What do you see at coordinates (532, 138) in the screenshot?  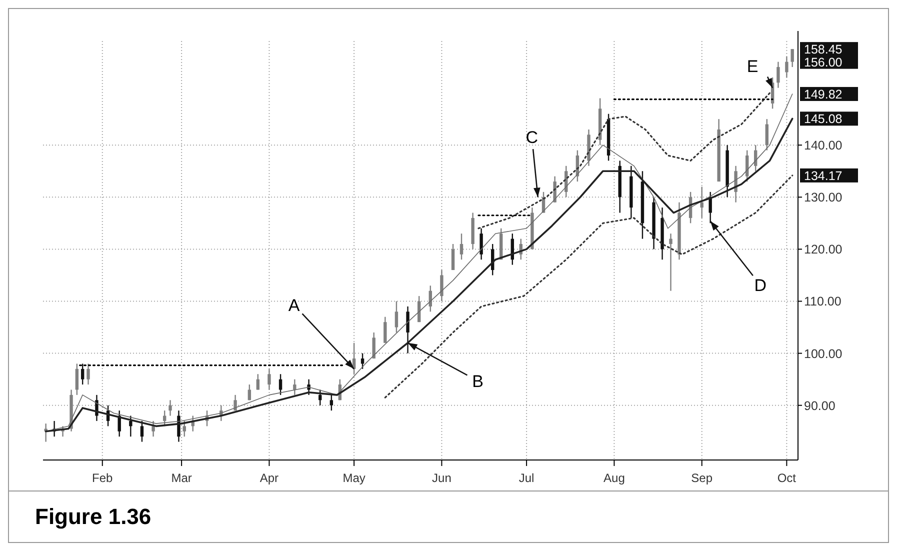 I see `annotation: C` at bounding box center [532, 138].